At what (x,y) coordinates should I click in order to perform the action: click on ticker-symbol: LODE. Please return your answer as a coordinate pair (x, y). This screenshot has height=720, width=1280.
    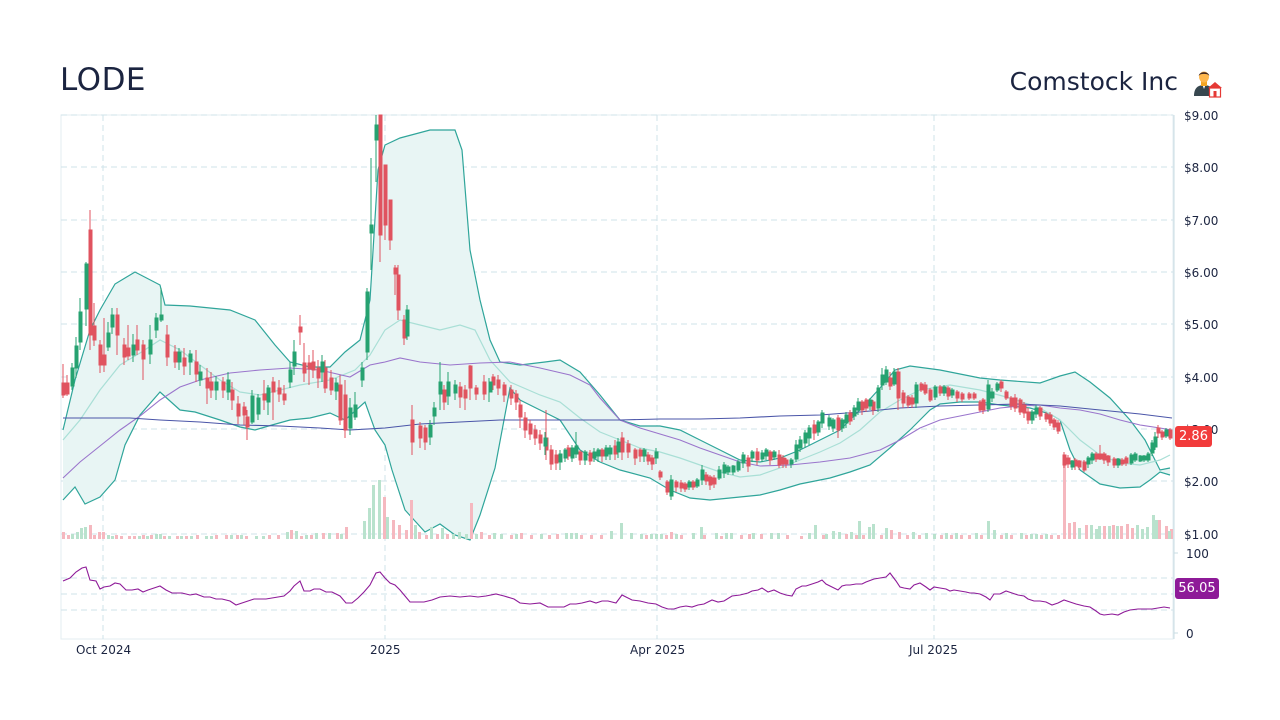
    Looking at the image, I should click on (103, 80).